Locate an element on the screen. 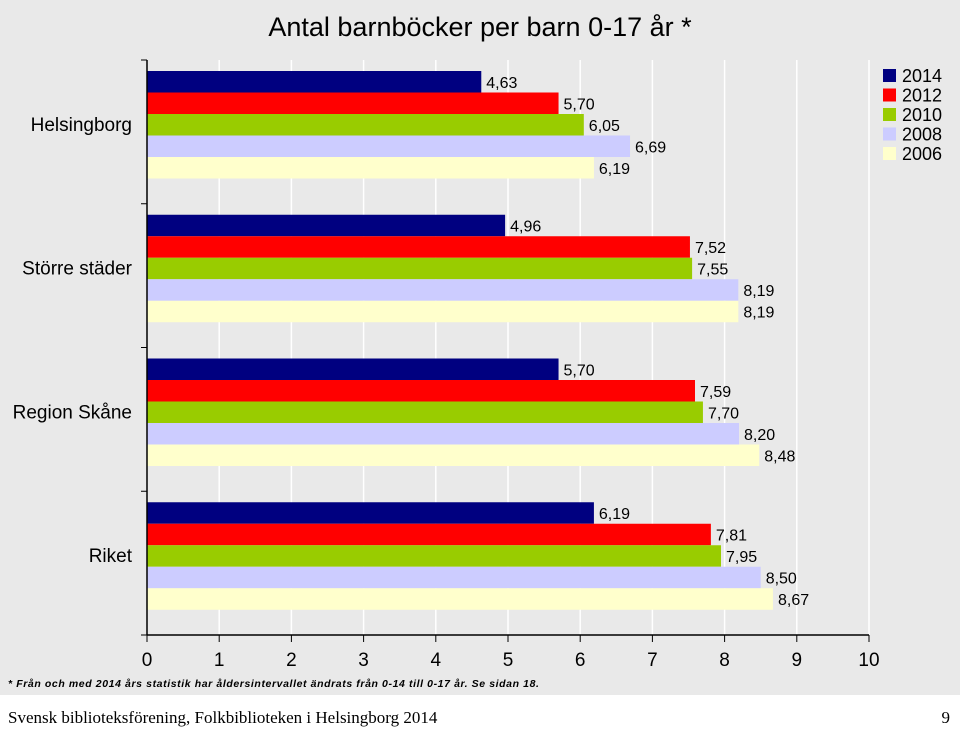 This screenshot has height=730, width=960. category-label: Riket is located at coordinates (111, 556).